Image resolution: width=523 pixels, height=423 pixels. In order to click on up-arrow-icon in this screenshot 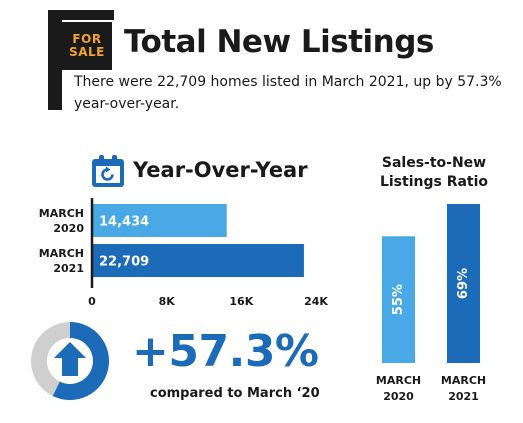, I will do `click(70, 359)`.